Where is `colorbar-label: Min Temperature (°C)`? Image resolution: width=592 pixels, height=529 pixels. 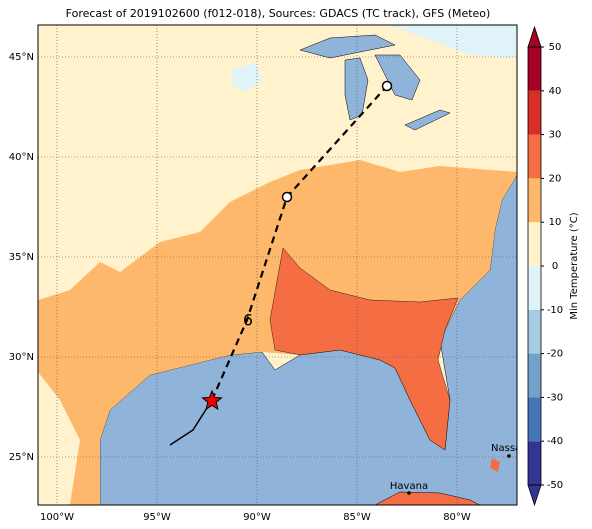
colorbar-label: Min Temperature (°C) is located at coordinates (574, 265).